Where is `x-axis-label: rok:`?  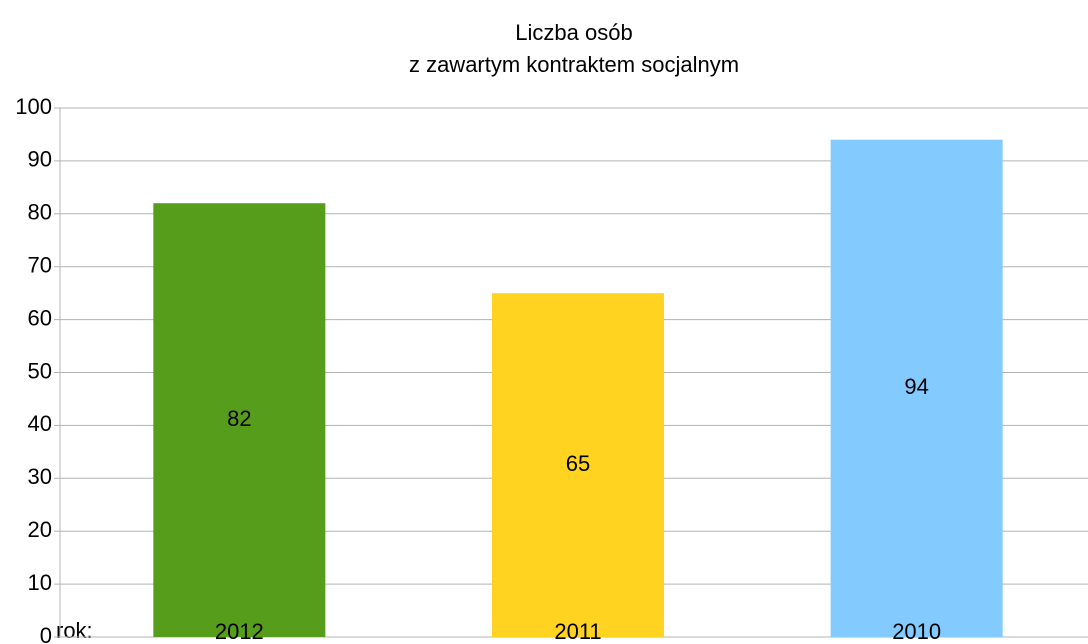 x-axis-label: rok: is located at coordinates (74, 630).